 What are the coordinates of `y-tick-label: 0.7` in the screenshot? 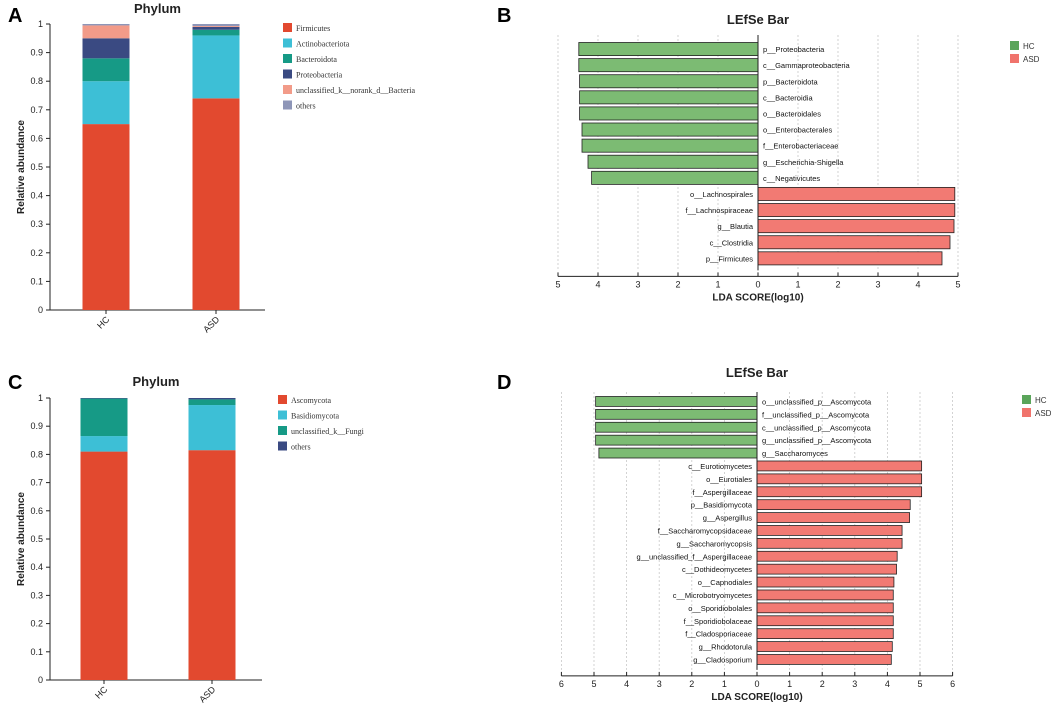 It's located at (36, 483).